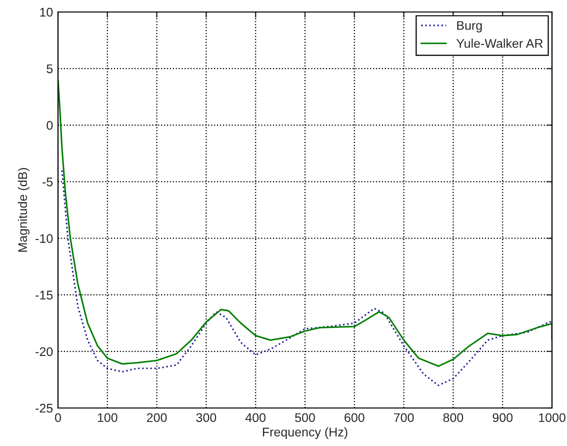  Describe the element at coordinates (404, 417) in the screenshot. I see `x-tick-label: 700` at that location.